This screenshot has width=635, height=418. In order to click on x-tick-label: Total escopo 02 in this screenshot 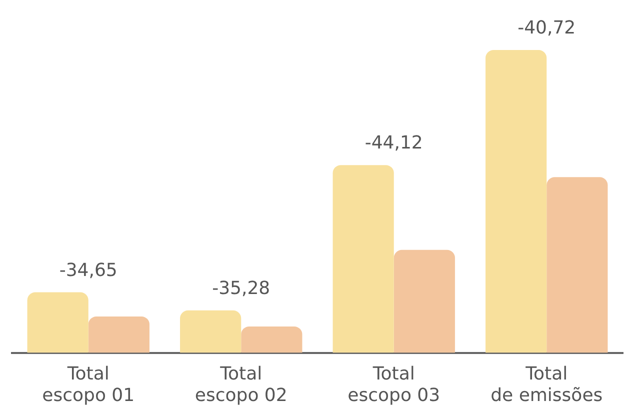, I will do `click(241, 384)`.